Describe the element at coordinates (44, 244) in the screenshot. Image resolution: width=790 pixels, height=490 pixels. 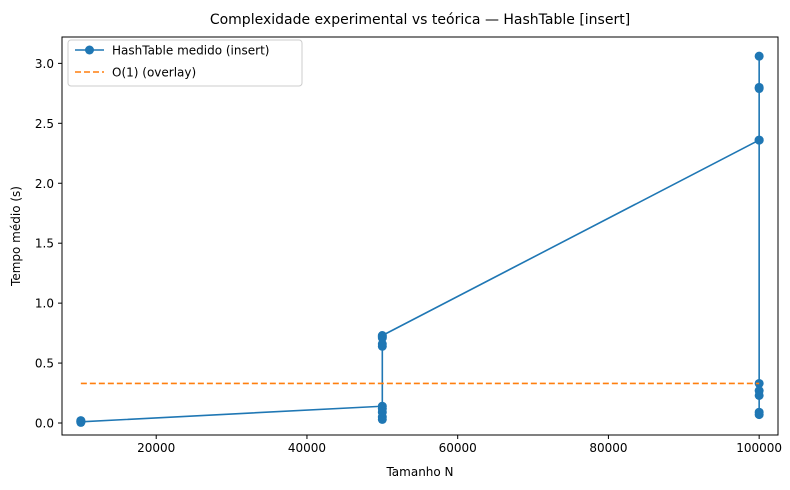
I see `y-tick-label: 1.5` at that location.